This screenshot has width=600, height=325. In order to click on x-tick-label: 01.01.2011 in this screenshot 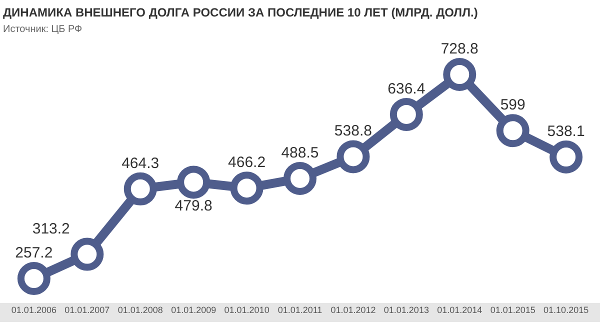, I will do `click(300, 310)`.